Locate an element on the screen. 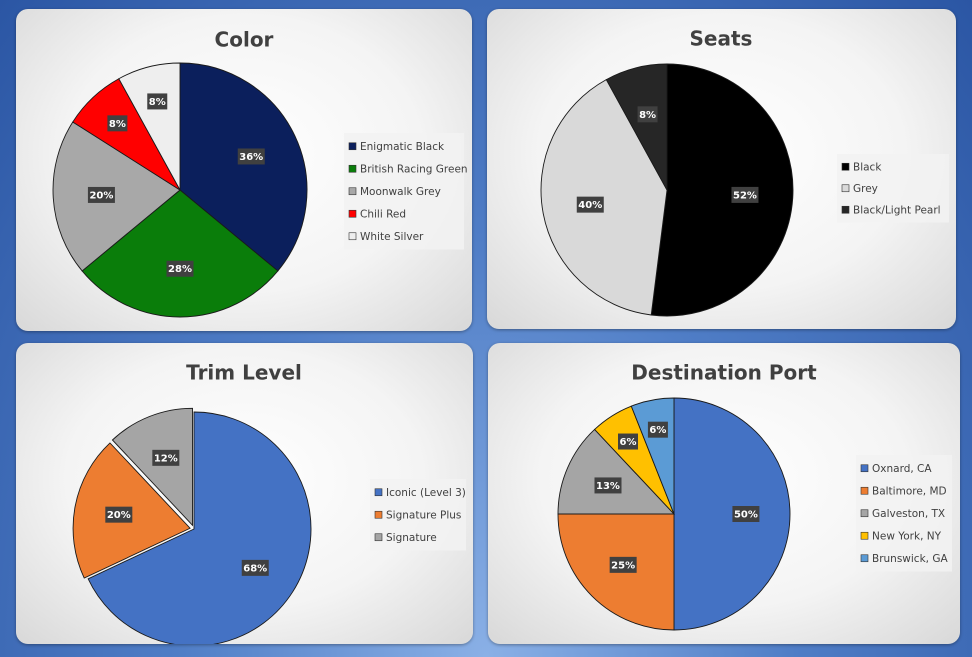 The image size is (972, 657). legend-label: White Silver is located at coordinates (392, 237).